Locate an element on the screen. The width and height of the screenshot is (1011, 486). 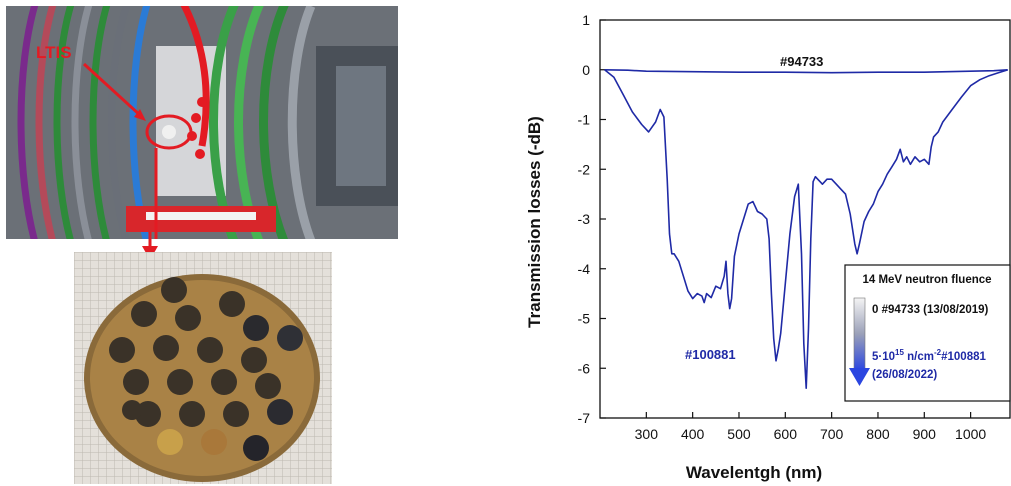
y-tick-label: -6 is located at coordinates (584, 368).